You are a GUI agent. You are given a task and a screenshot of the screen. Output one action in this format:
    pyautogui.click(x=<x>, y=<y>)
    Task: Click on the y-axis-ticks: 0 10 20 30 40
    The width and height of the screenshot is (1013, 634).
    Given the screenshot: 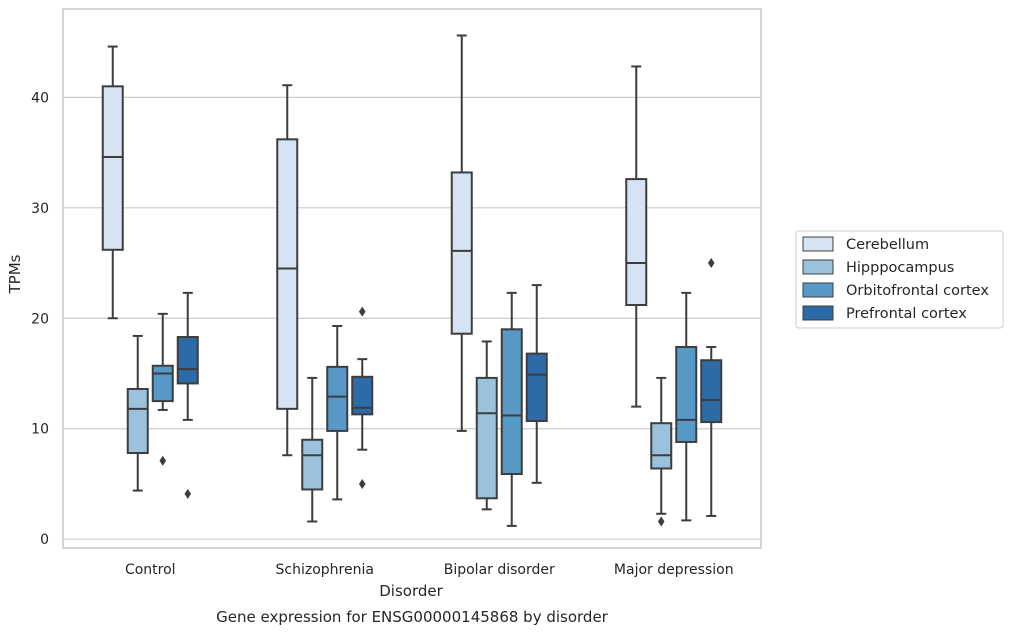 What is the action you would take?
    pyautogui.click(x=40, y=319)
    